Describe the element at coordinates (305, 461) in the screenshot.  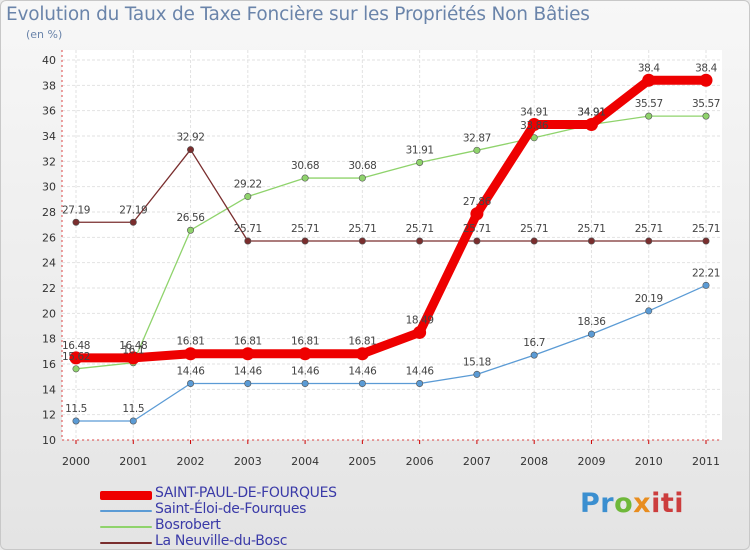
I see `x-tick-label: 2004` at that location.